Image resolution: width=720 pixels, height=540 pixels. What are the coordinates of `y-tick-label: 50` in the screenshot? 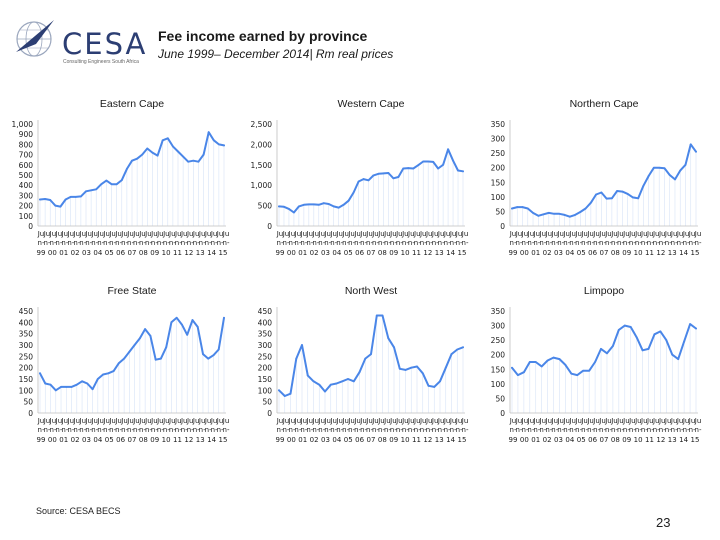 It's located at (500, 211).